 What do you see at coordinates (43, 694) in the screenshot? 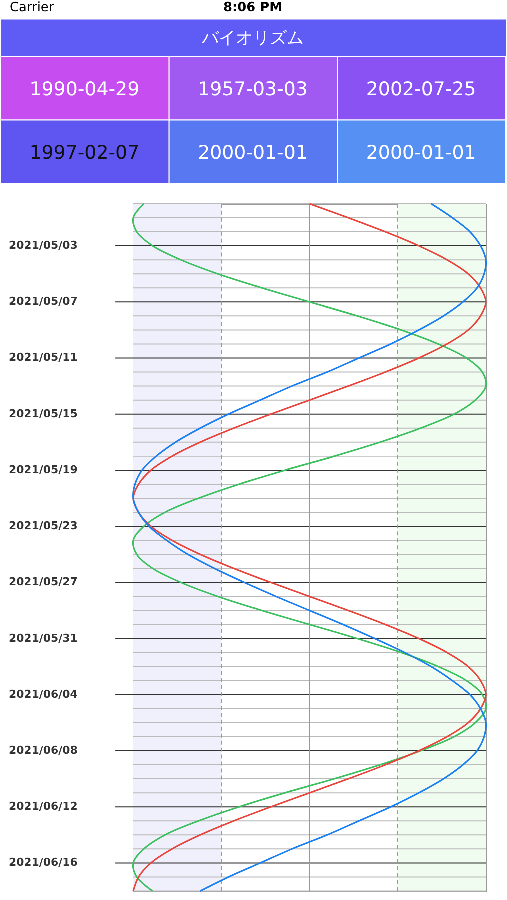
I see `y-tick-label: 2021/06/04` at bounding box center [43, 694].